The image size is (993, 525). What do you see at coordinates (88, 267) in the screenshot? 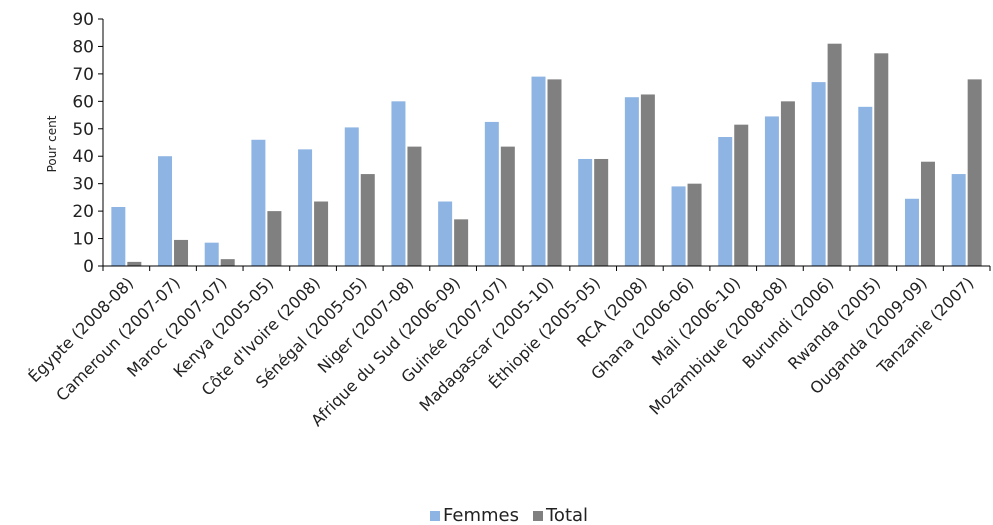
I see `y-tick-label: 0` at bounding box center [88, 267].